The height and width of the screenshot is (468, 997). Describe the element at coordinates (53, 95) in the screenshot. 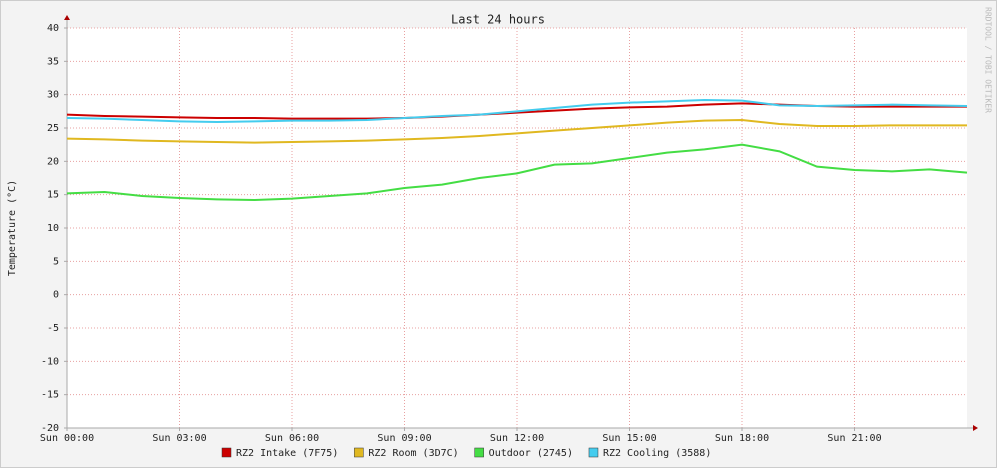

I see `y-tick-label: 30` at that location.